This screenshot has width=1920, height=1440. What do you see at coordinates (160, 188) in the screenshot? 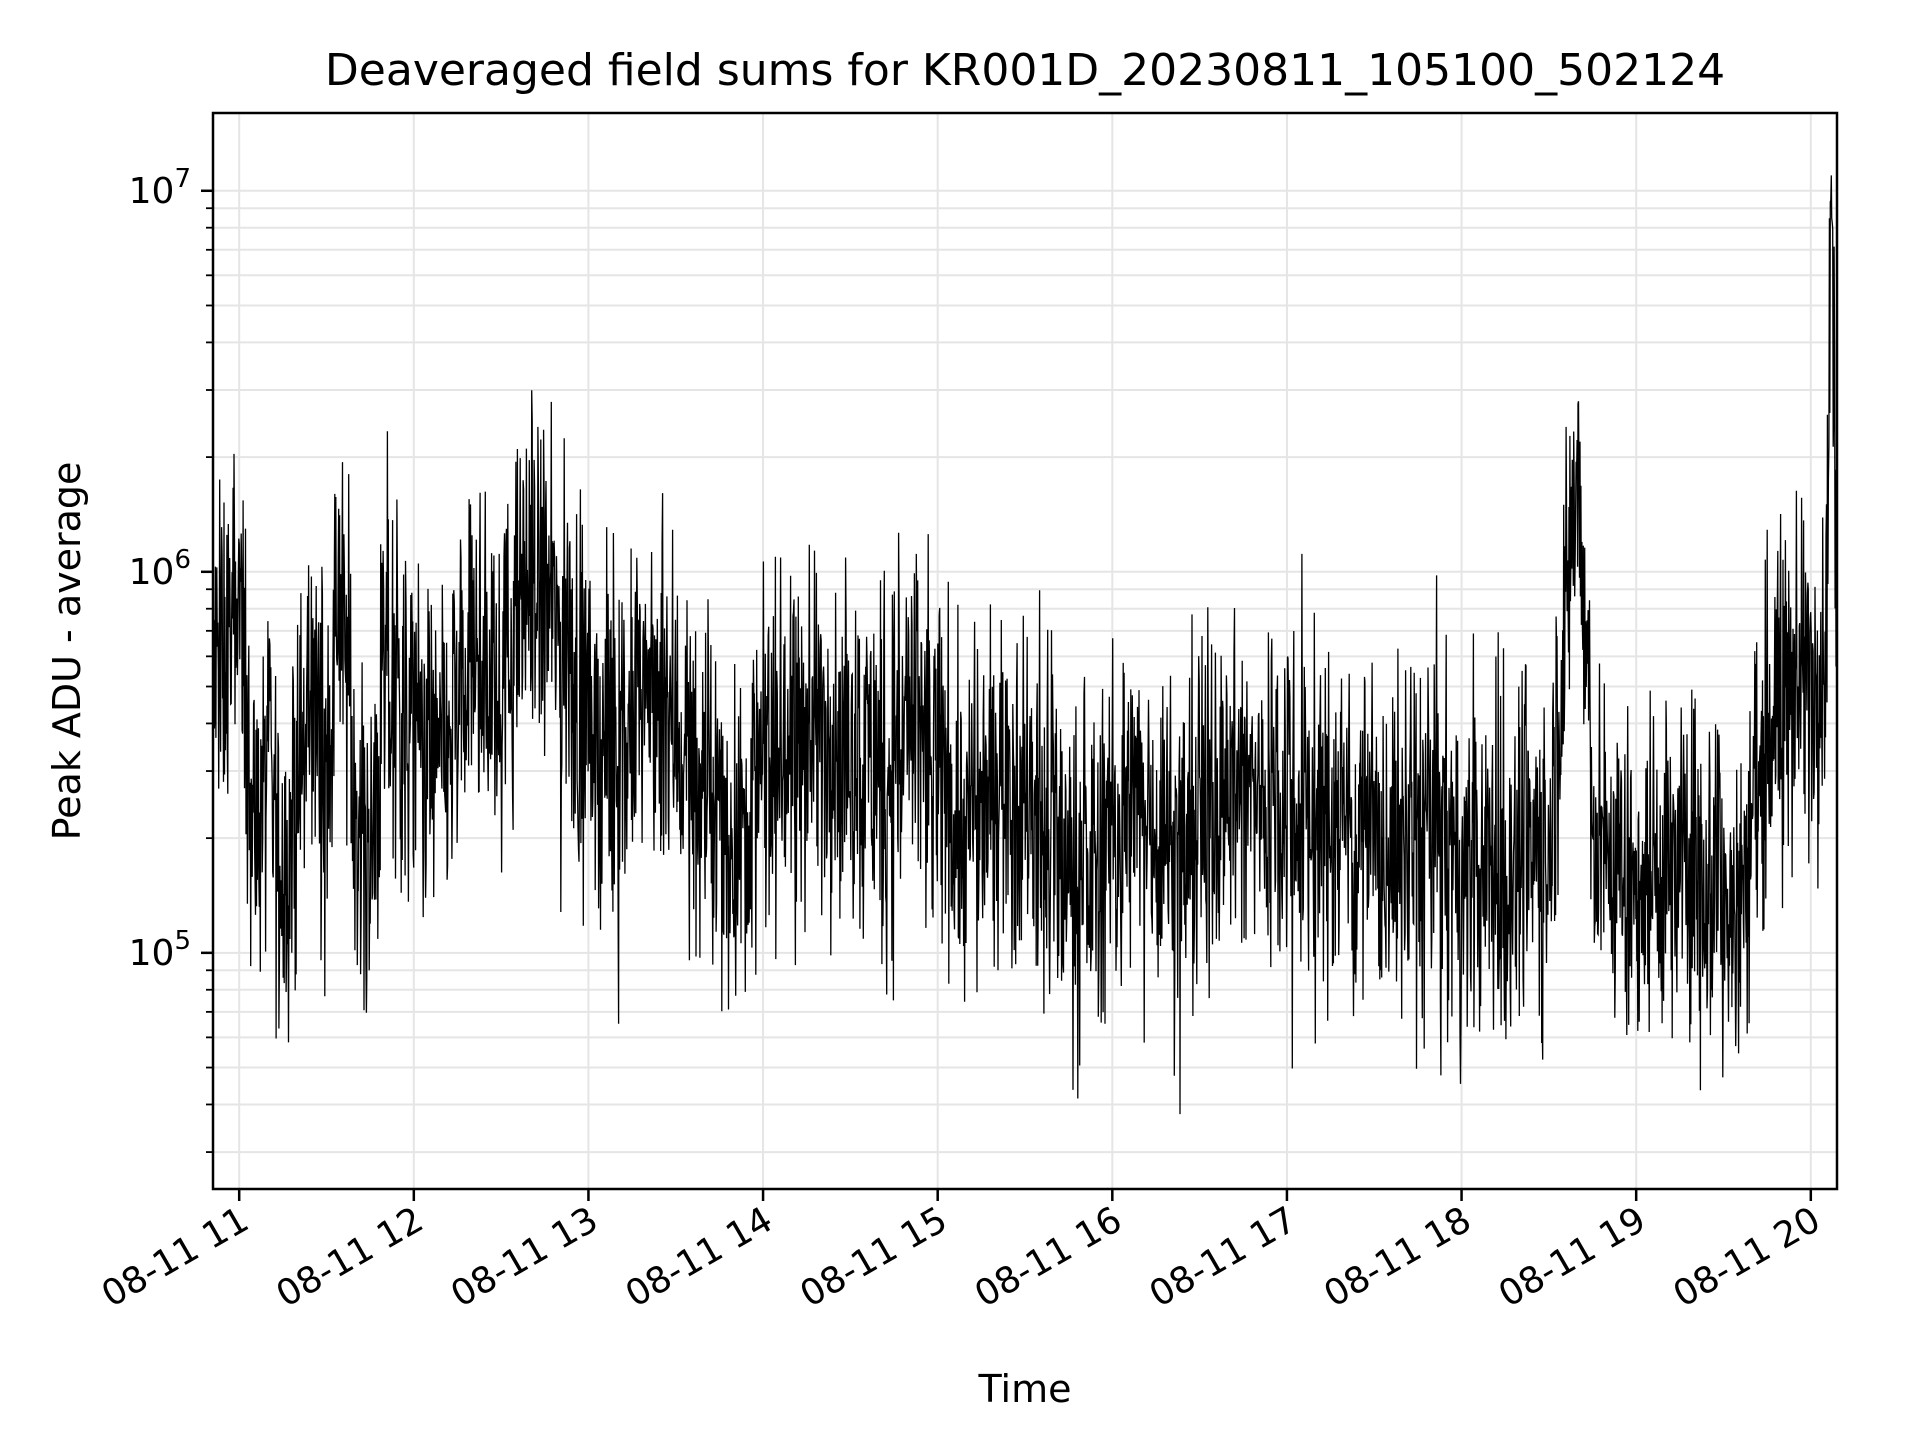
I see `y-tick-label: 10⁷` at bounding box center [160, 188].